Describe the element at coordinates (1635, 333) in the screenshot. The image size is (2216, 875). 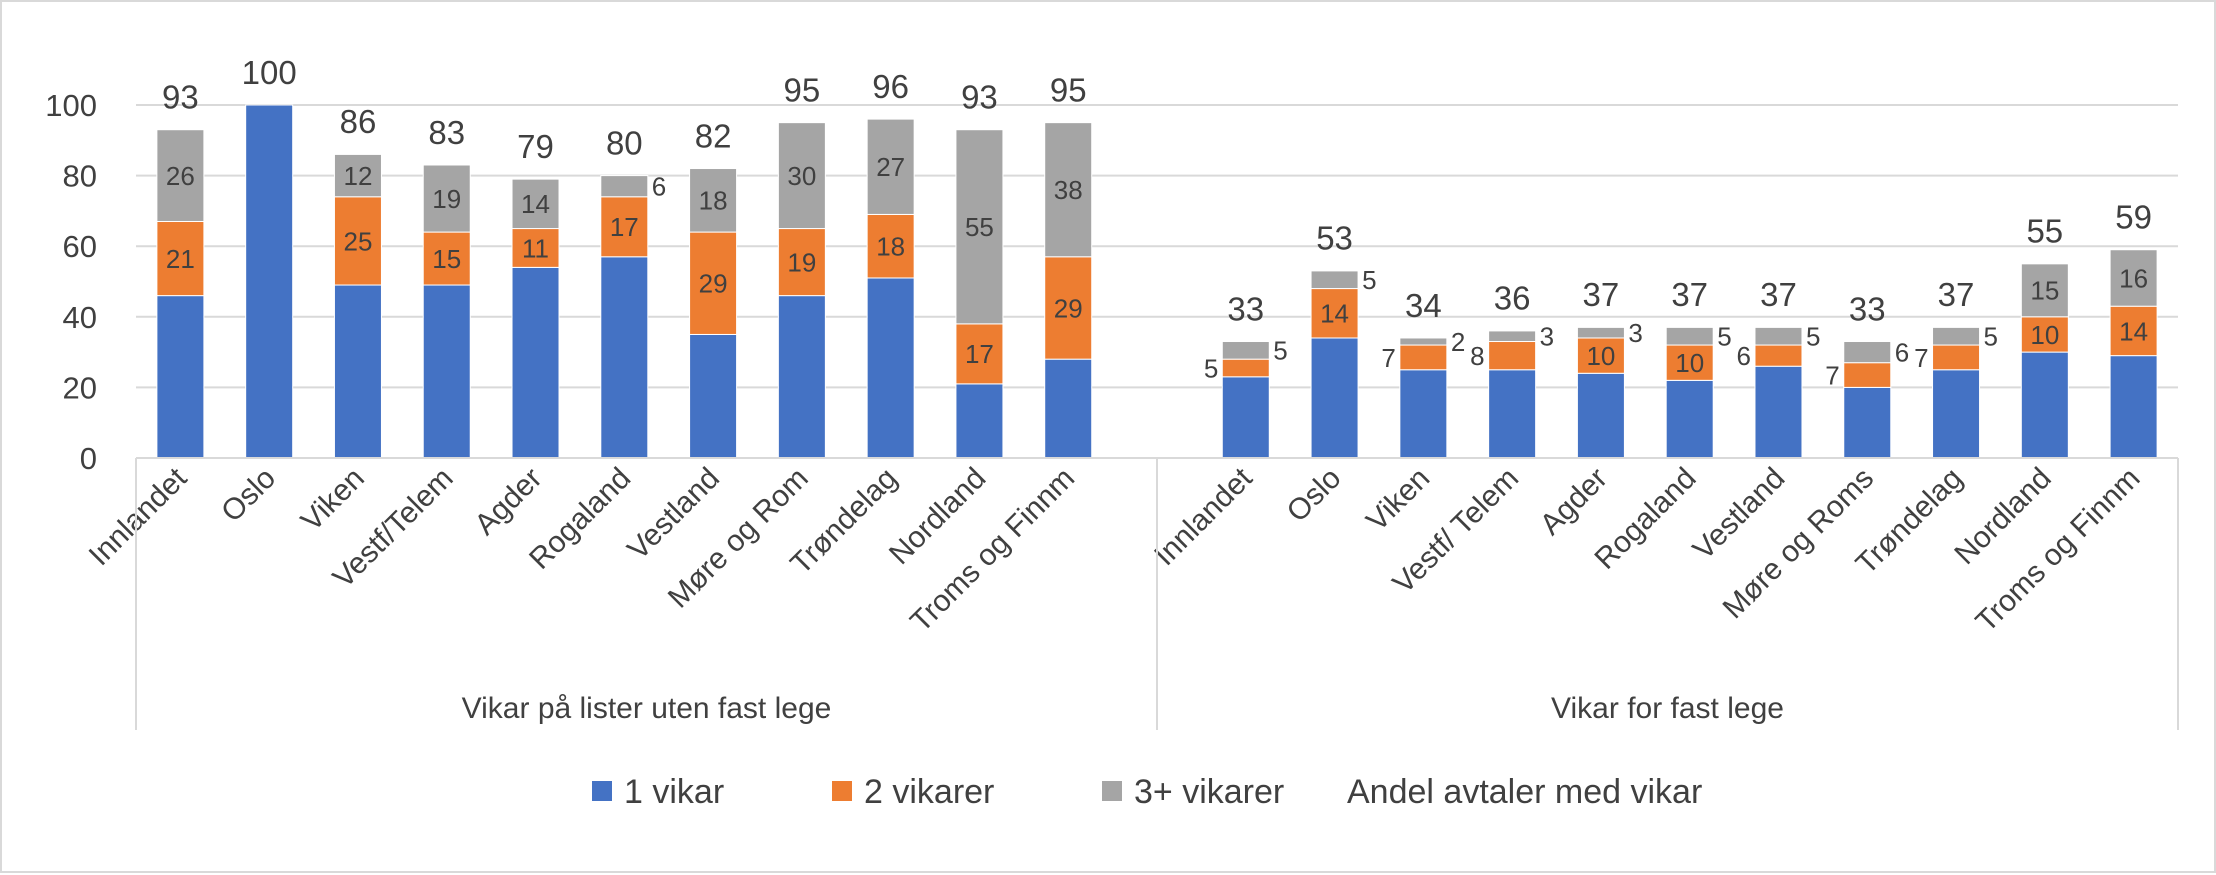
I see `data-label: 3` at that location.